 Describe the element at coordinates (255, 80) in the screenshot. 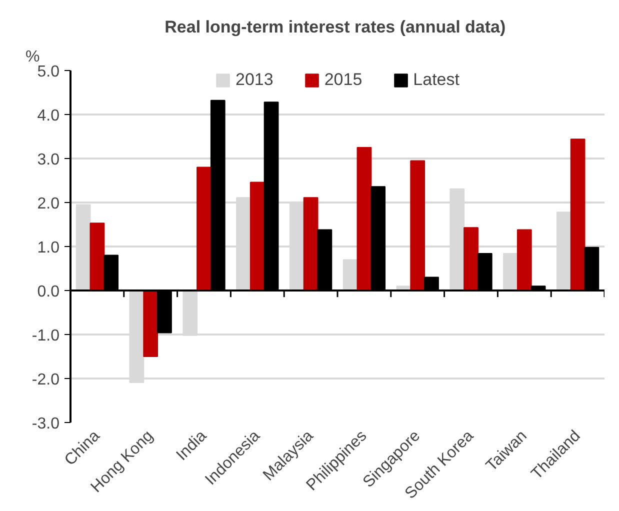

I see `legend-label: 2013` at that location.